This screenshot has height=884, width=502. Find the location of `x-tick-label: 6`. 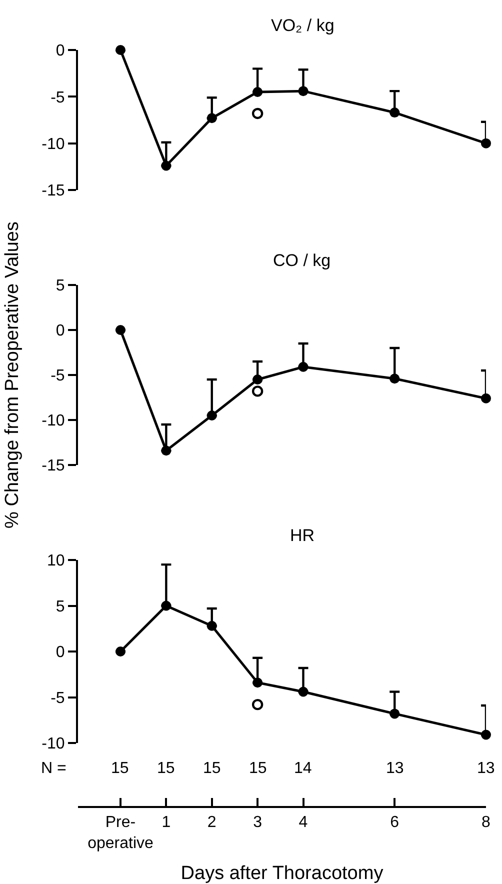

x-tick-label: 6 is located at coordinates (395, 823).